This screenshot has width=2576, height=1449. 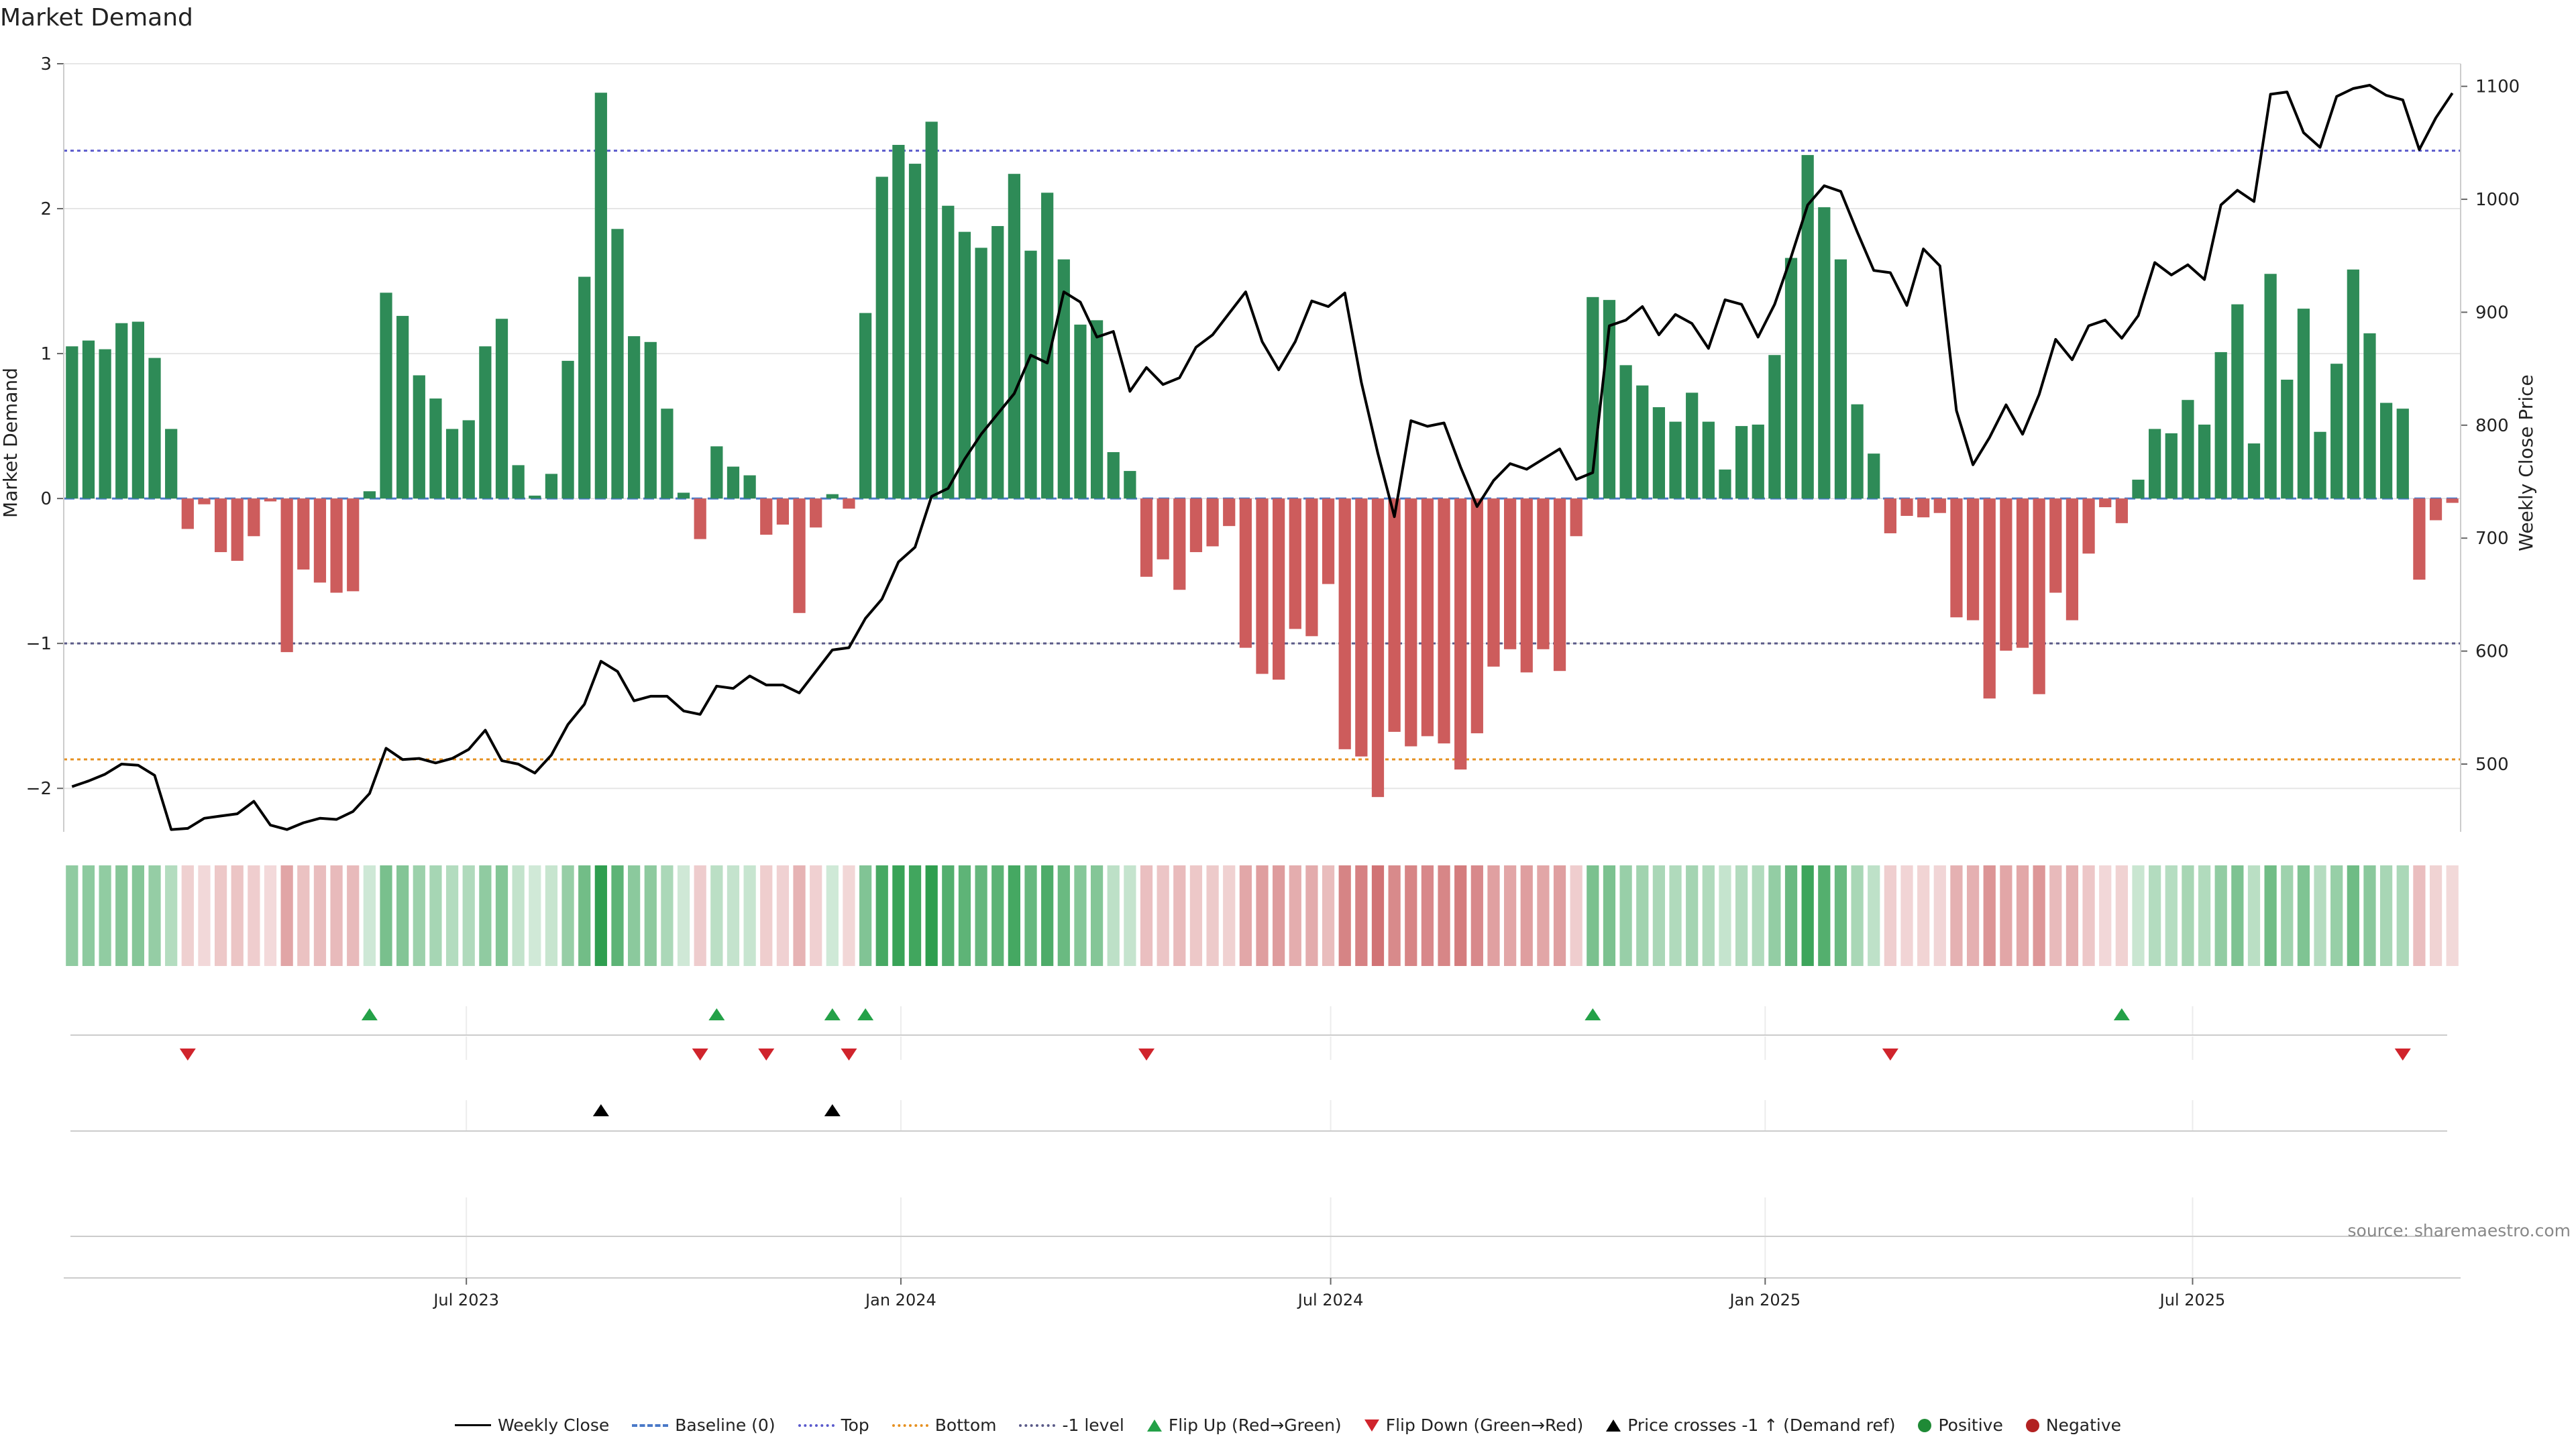 I want to click on legend-item-positive: Positive, so click(x=1960, y=1425).